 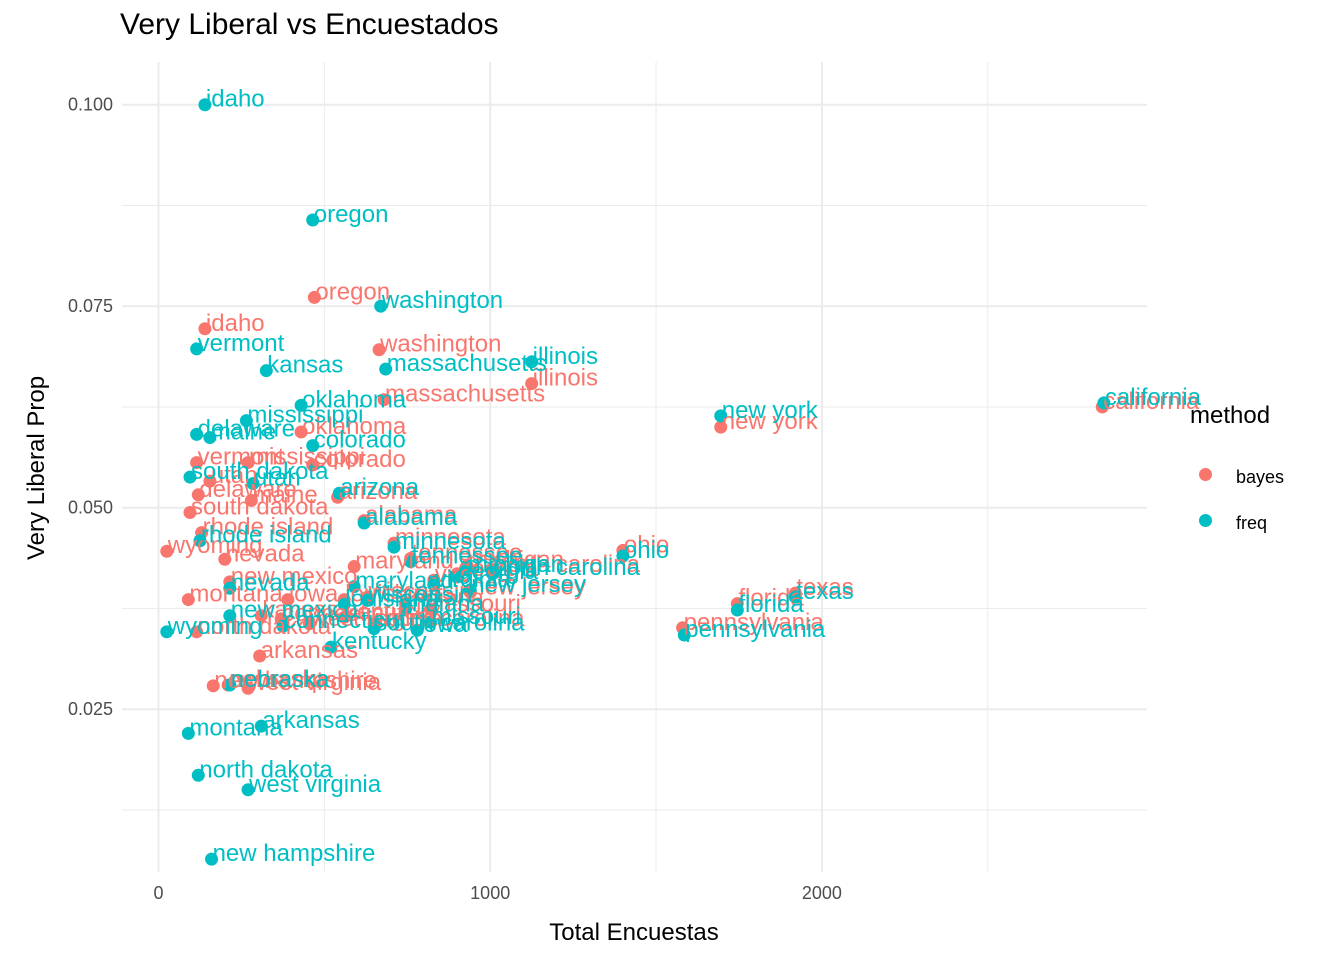 I want to click on data-label-freq: georgia, so click(x=498, y=571).